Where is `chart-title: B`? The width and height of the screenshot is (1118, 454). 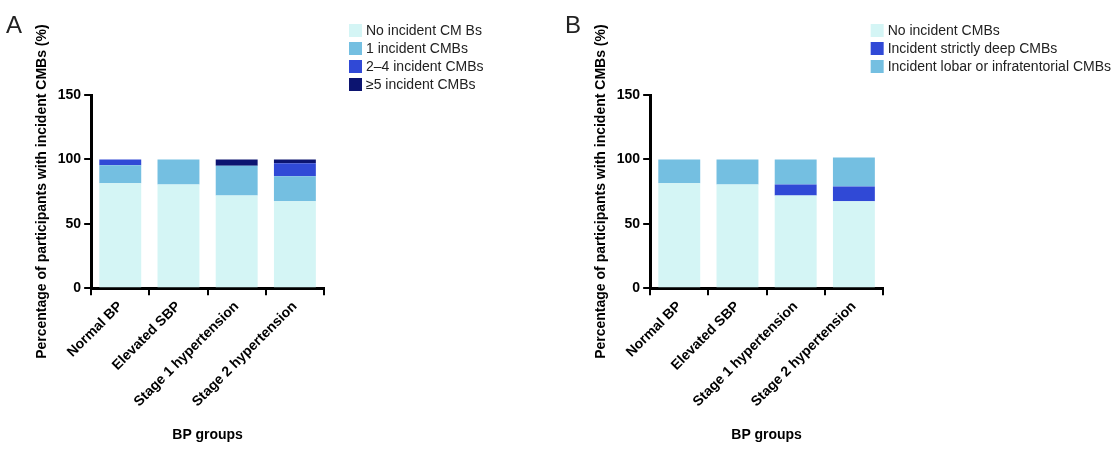
chart-title: B is located at coordinates (573, 24).